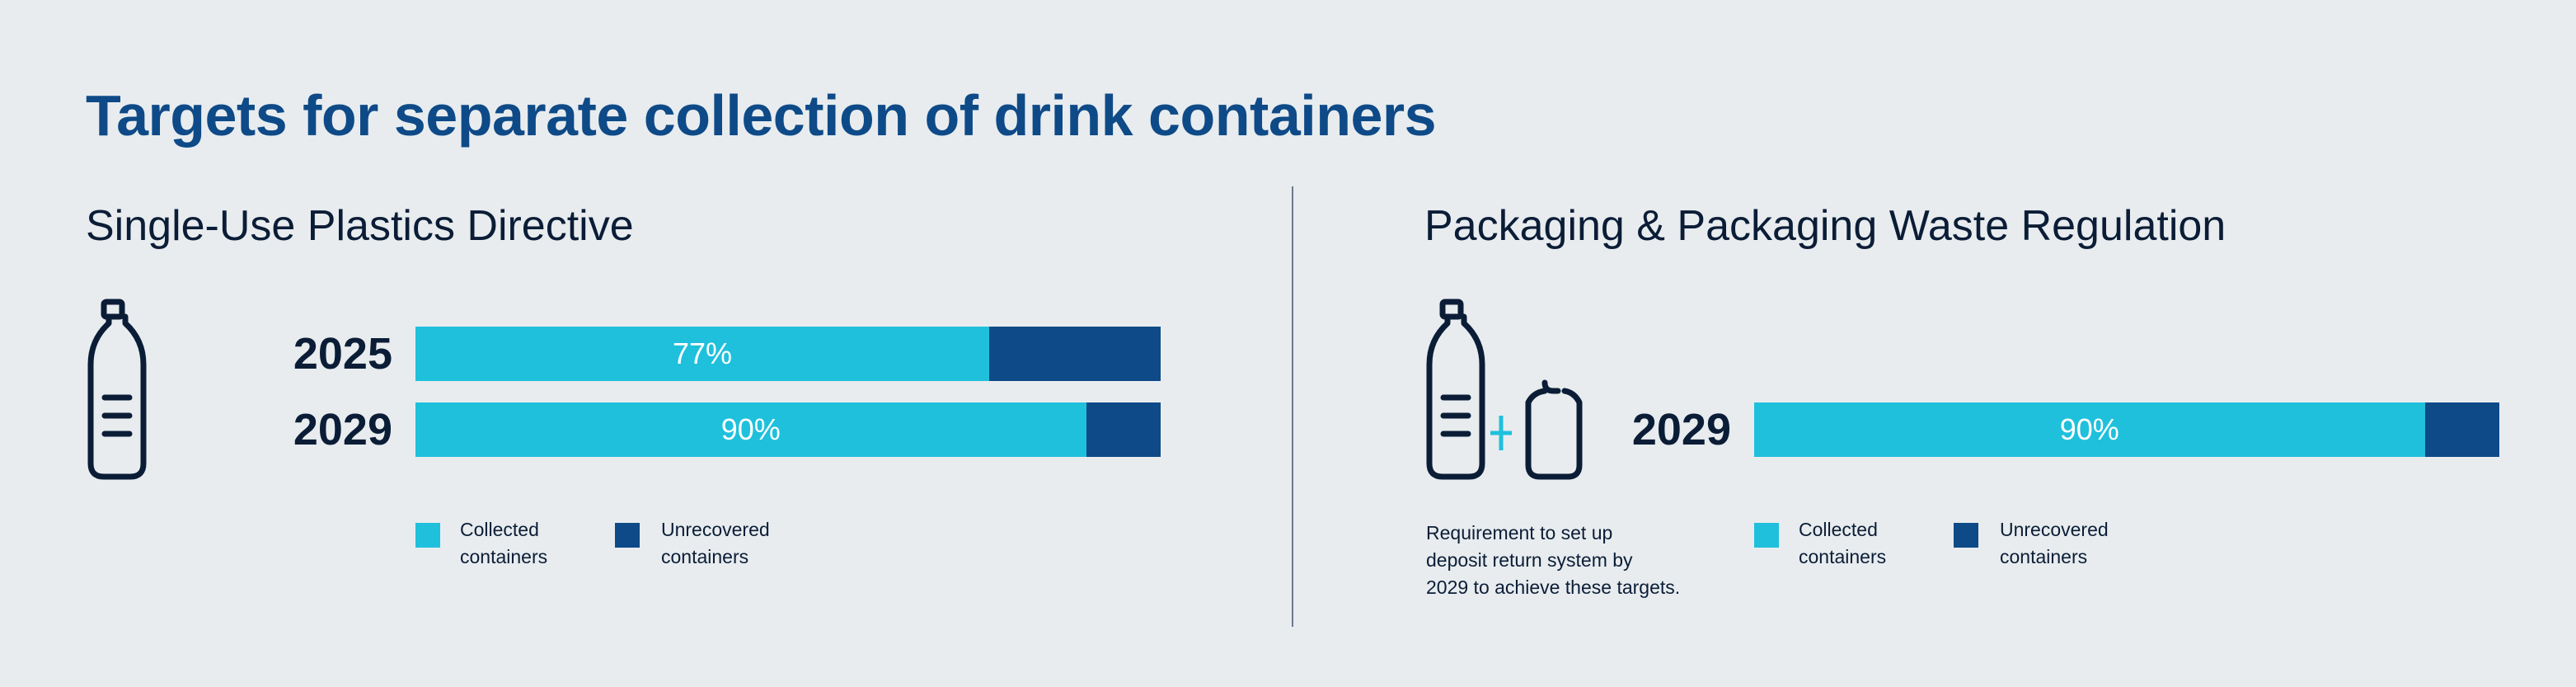  What do you see at coordinates (343, 354) in the screenshot?
I see `year-label: 2025` at bounding box center [343, 354].